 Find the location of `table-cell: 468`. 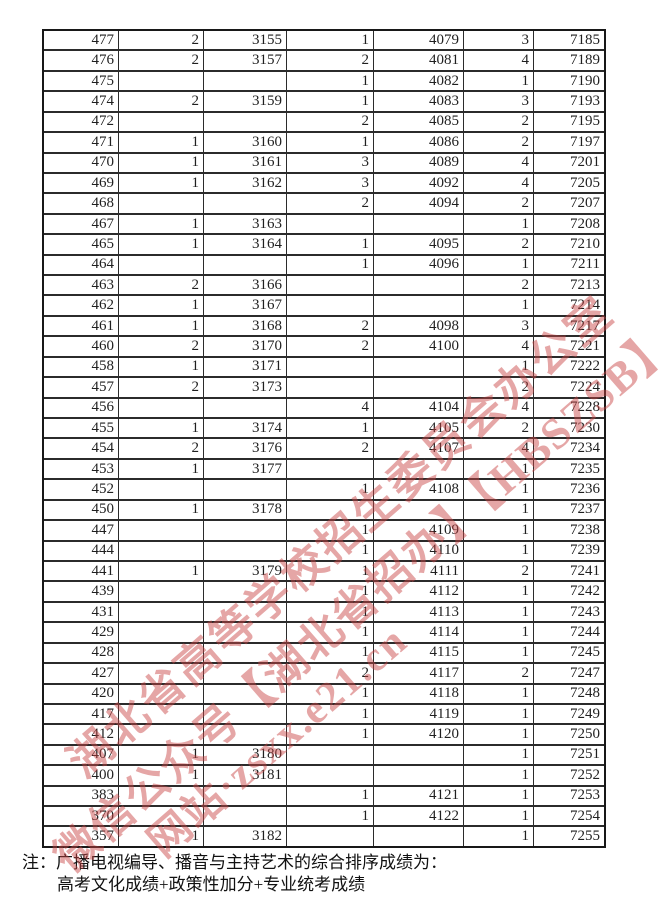

table-cell: 468 is located at coordinates (103, 203).